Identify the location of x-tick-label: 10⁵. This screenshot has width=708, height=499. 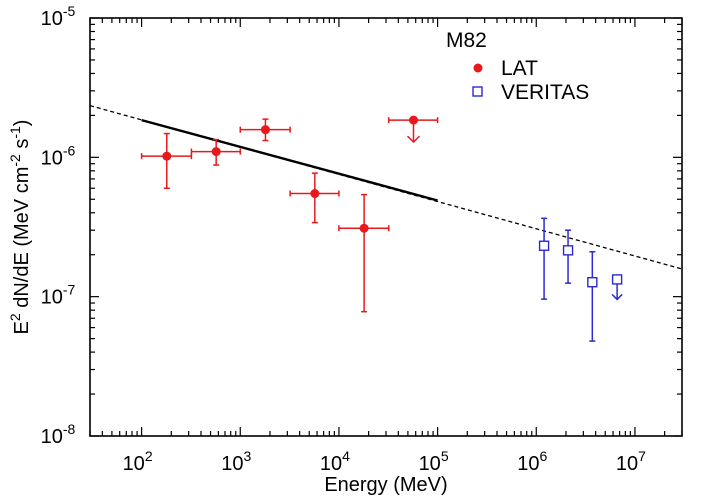
(434, 461).